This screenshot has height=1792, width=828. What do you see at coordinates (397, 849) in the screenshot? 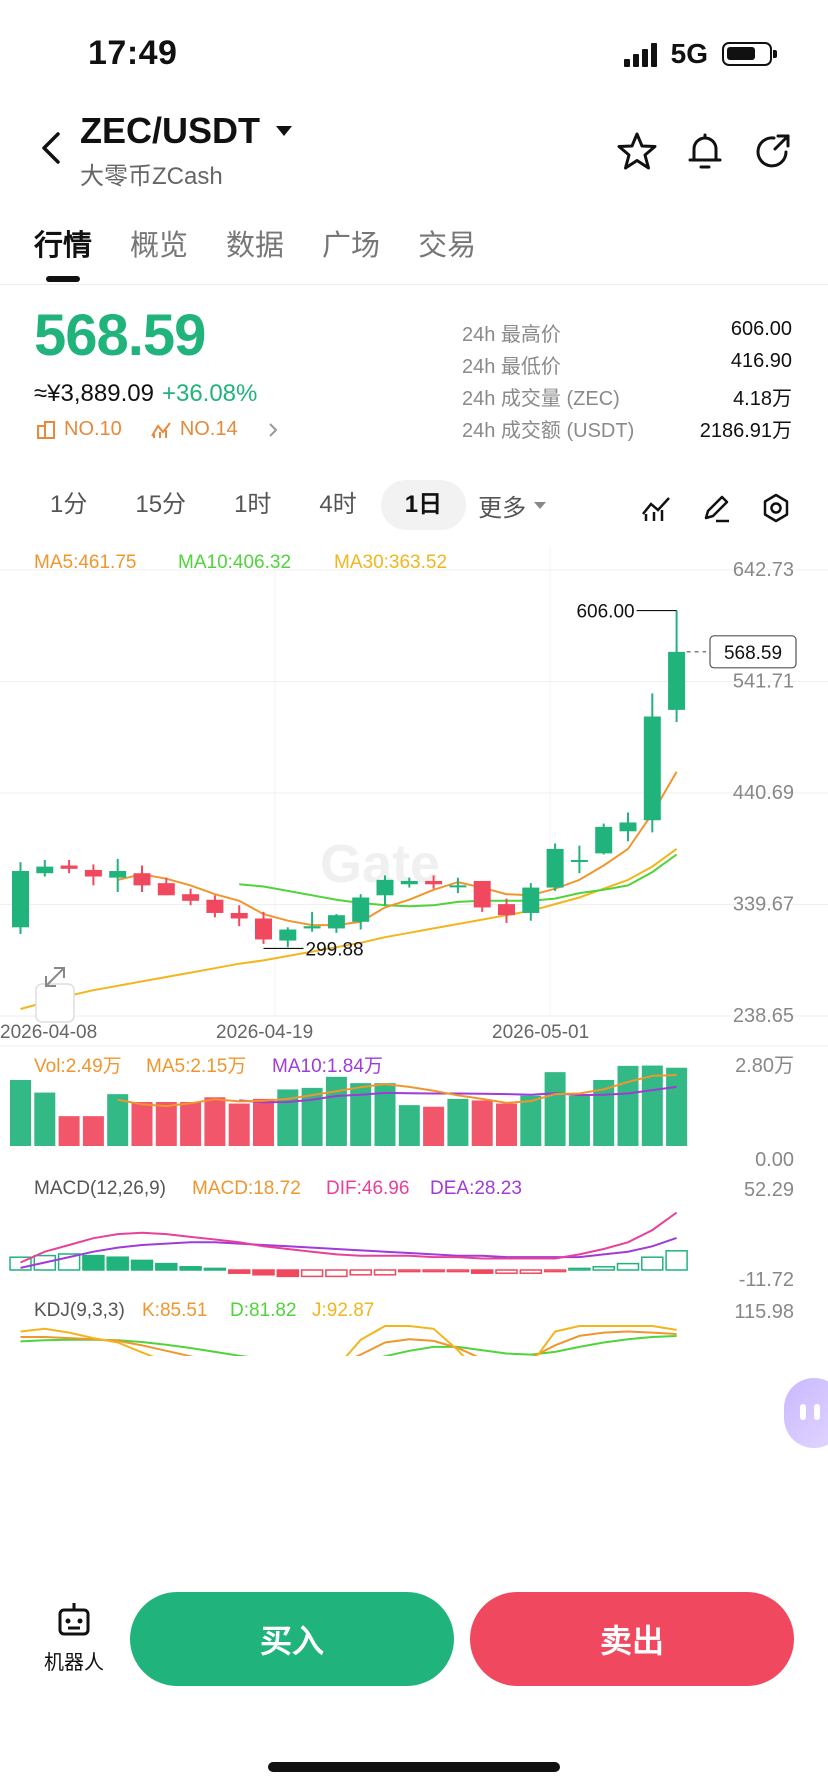
I see `ma5-line` at bounding box center [397, 849].